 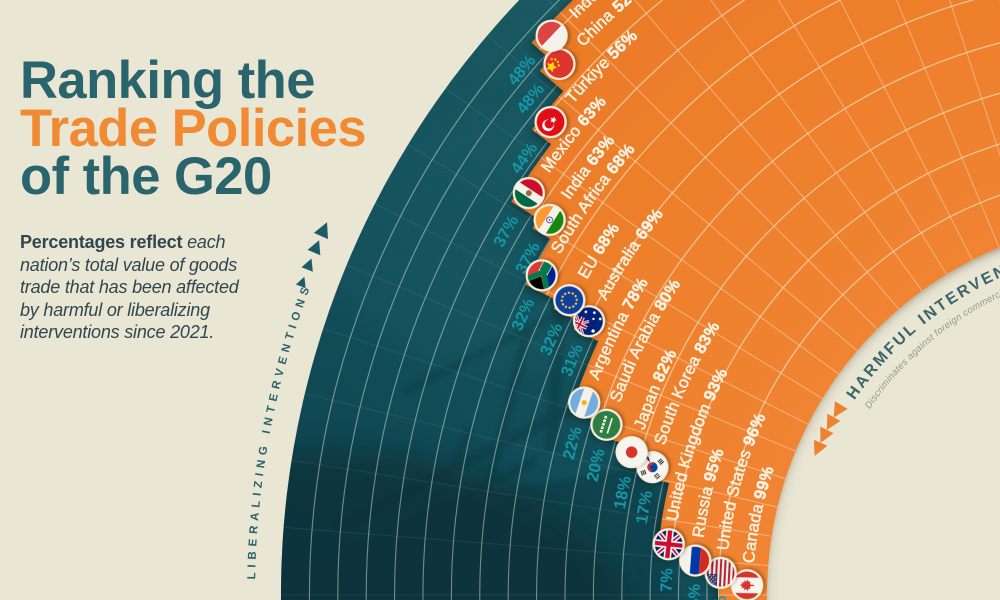 What do you see at coordinates (695, 591) in the screenshot?
I see `svg-text: 5%` at bounding box center [695, 591].